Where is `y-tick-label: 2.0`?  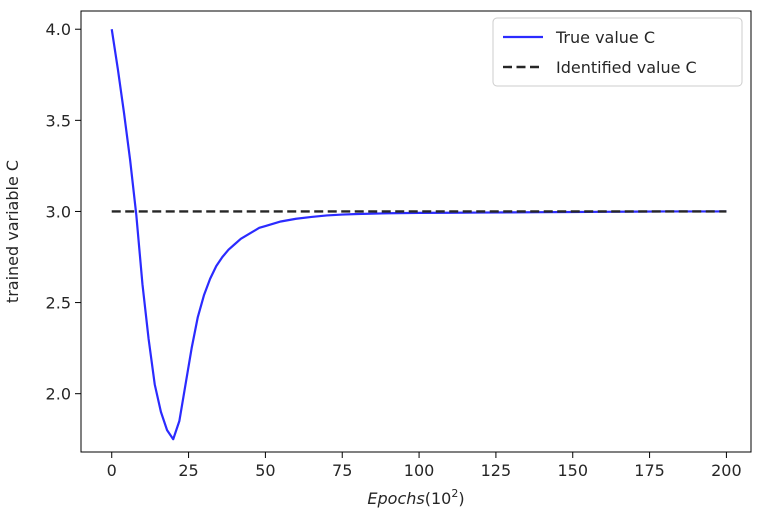 y-tick-label: 2.0 is located at coordinates (58, 394).